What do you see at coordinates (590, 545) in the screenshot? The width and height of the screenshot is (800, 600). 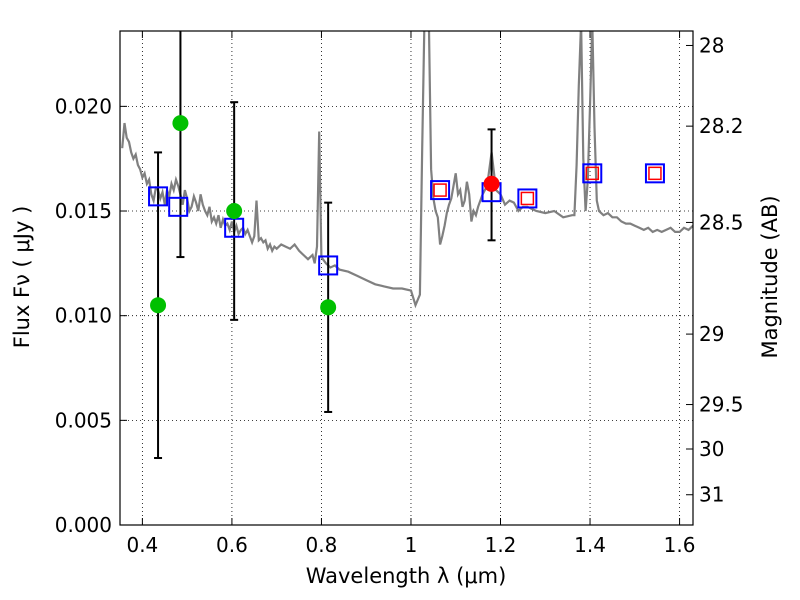 I see `x-tick-label: 1.4` at bounding box center [590, 545].